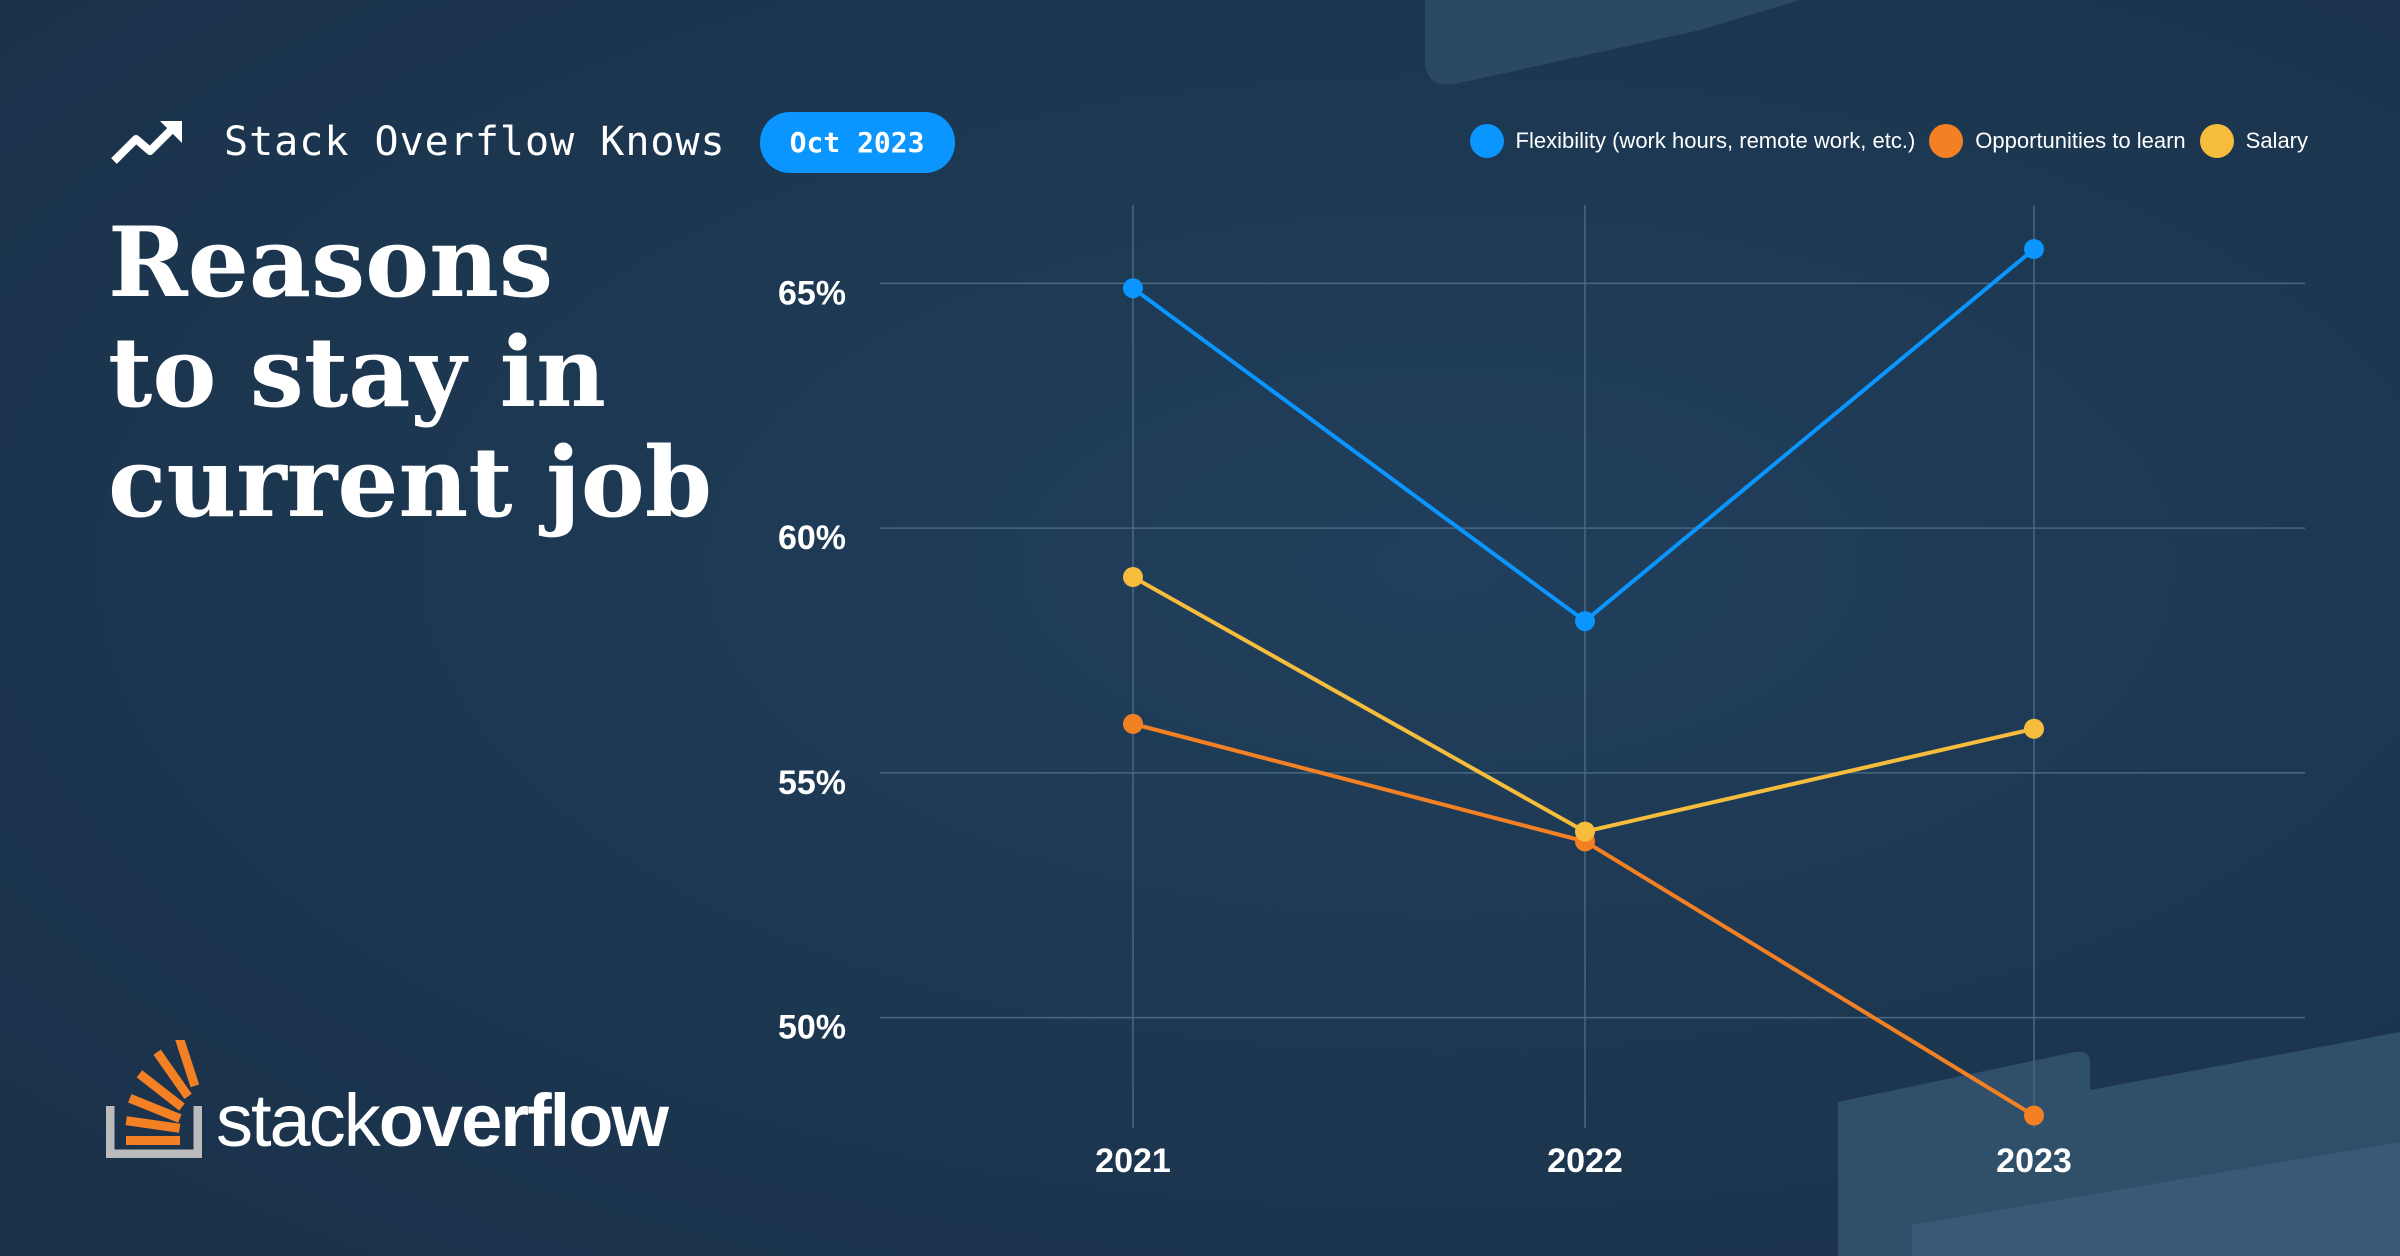 The height and width of the screenshot is (1256, 2400). Describe the element at coordinates (1585, 1161) in the screenshot. I see `x-tick-label: 2022` at that location.